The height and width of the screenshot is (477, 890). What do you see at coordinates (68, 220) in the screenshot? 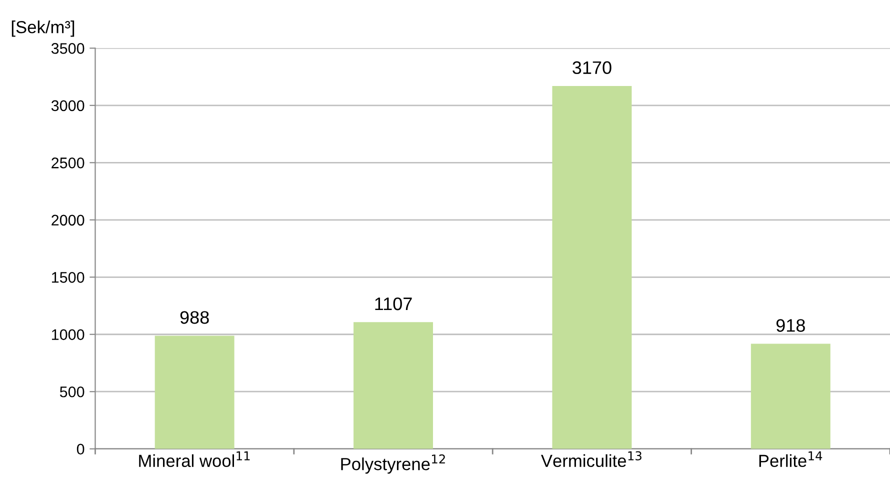
I see `y-tick-label: 2000` at bounding box center [68, 220].